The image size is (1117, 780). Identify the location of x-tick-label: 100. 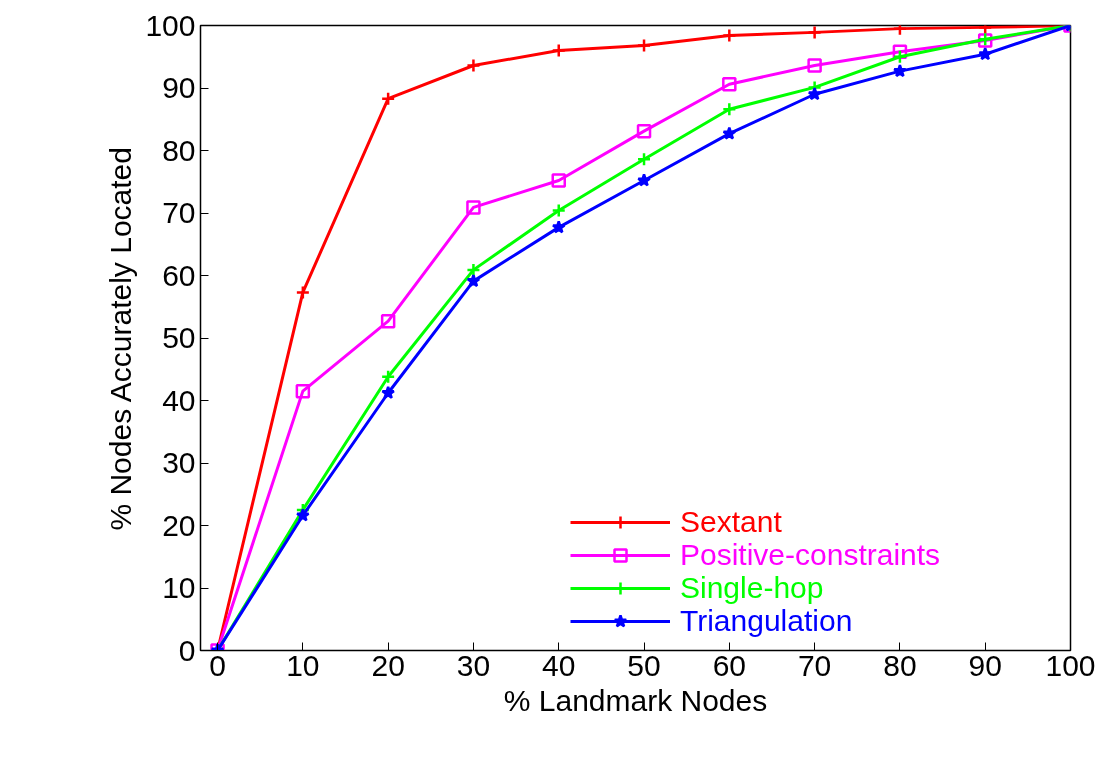
(1070, 665).